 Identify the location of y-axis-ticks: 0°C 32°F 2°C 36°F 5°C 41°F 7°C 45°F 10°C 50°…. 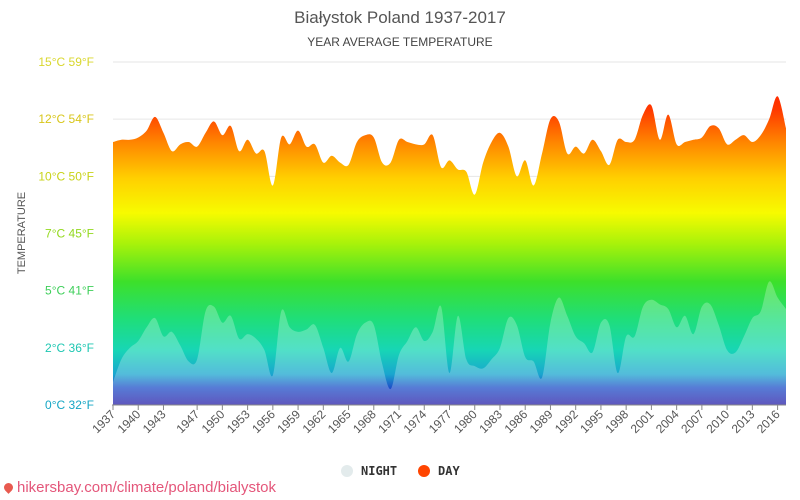
(66, 233).